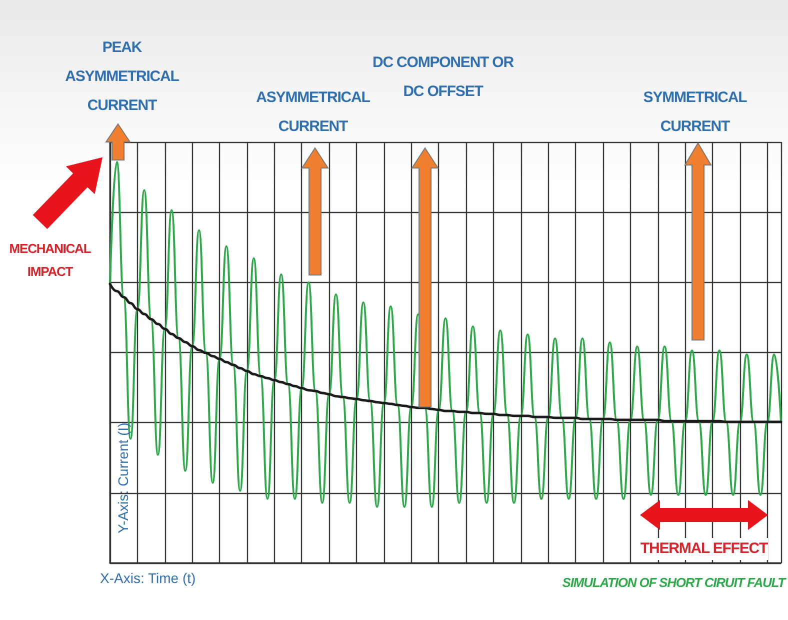  I want to click on text: SIMULATION OF SHORT CIRUIT FAULT, so click(673, 583).